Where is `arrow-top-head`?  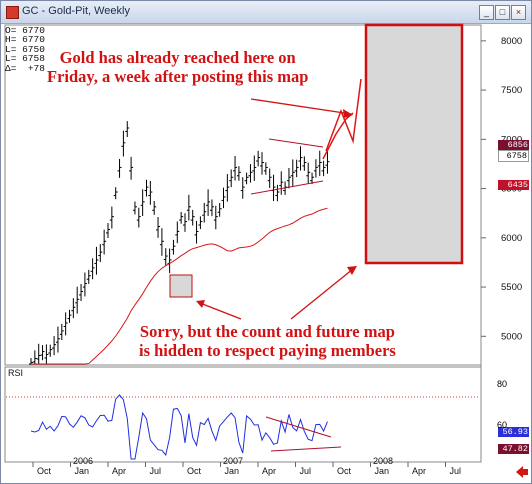
arrow-top-head is located at coordinates (348, 113).